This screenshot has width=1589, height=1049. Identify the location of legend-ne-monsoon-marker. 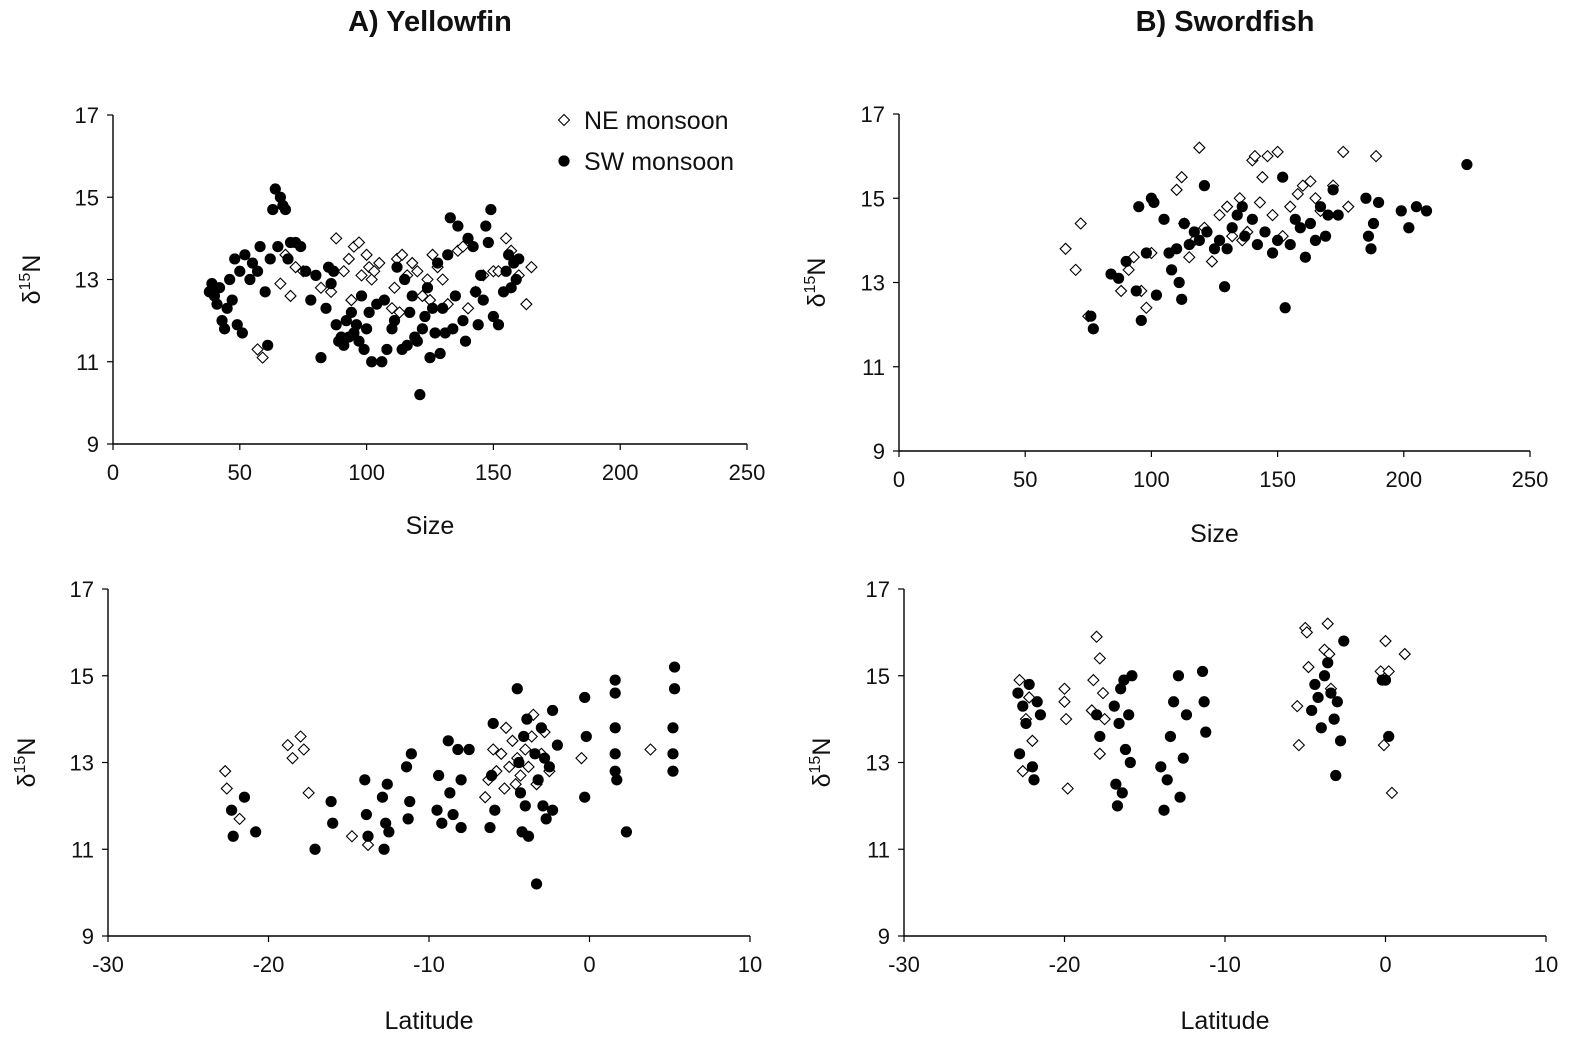
(564, 120).